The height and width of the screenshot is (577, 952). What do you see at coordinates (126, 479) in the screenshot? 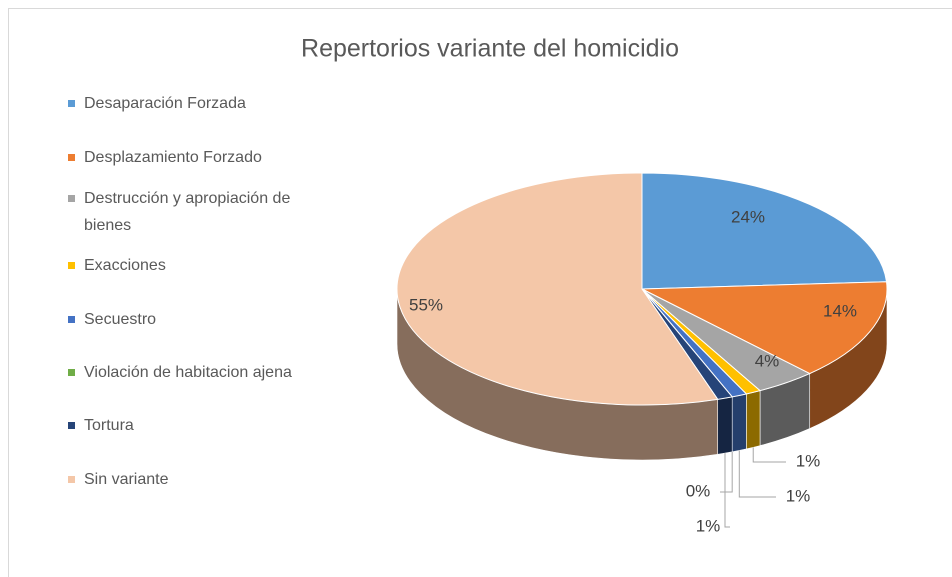
I see `legend-label: Sin variante` at bounding box center [126, 479].